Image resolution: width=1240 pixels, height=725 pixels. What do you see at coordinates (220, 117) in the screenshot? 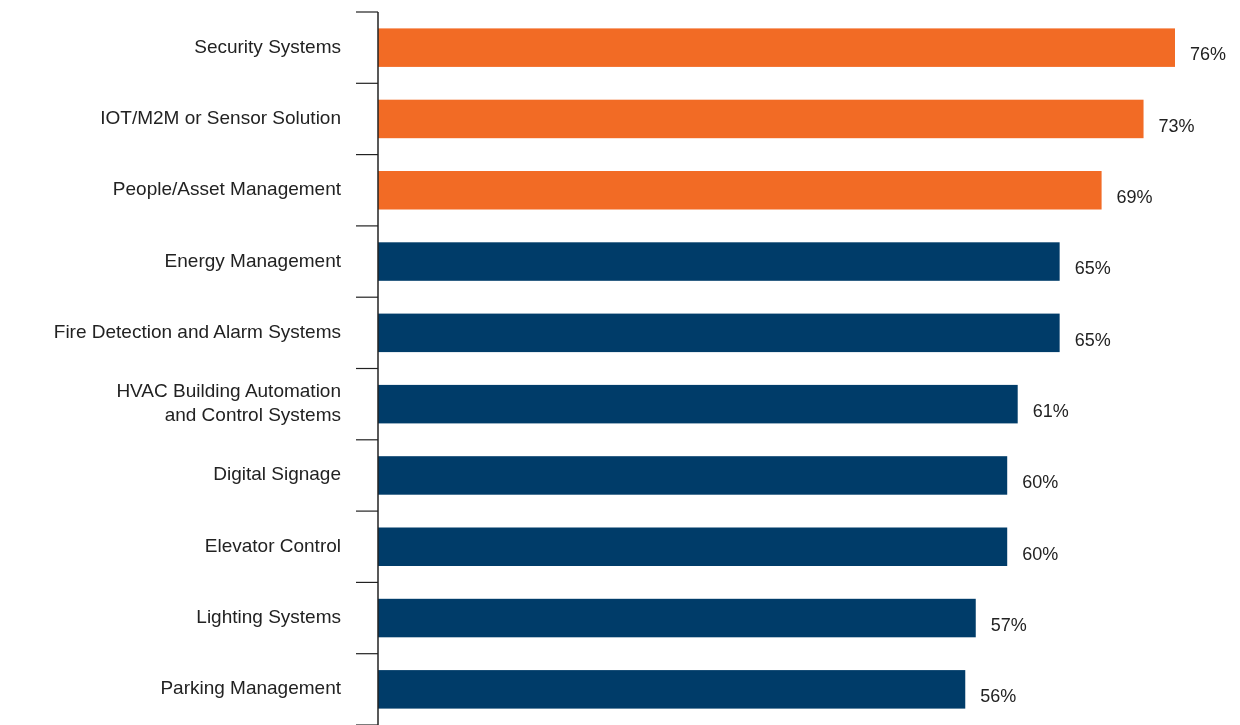
I see `y-tick-label: IOT/M2M or Sensor Solution` at bounding box center [220, 117].